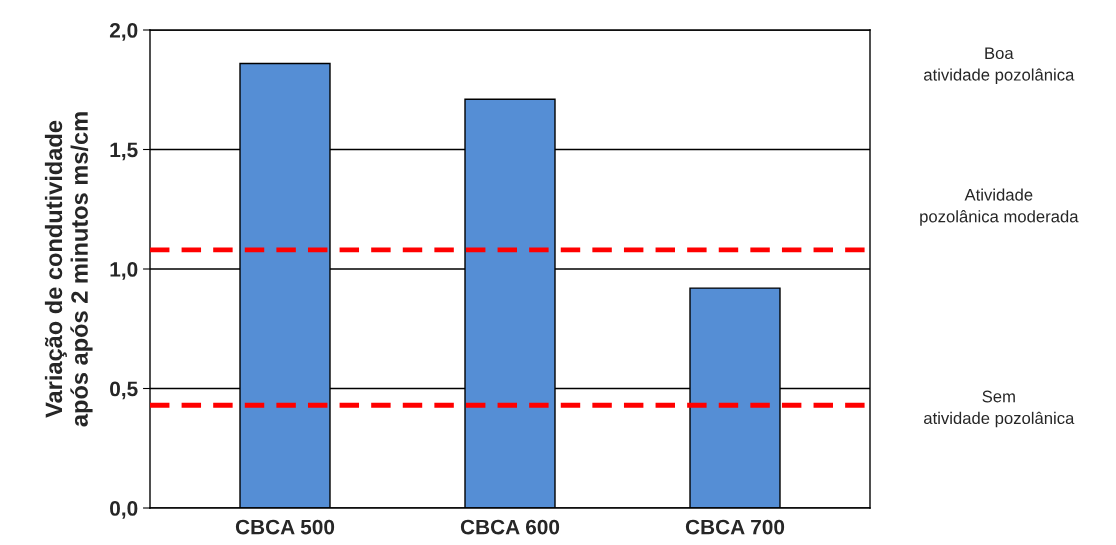 This screenshot has height=545, width=1116. I want to click on y-tick-label: 2,0, so click(123, 32).